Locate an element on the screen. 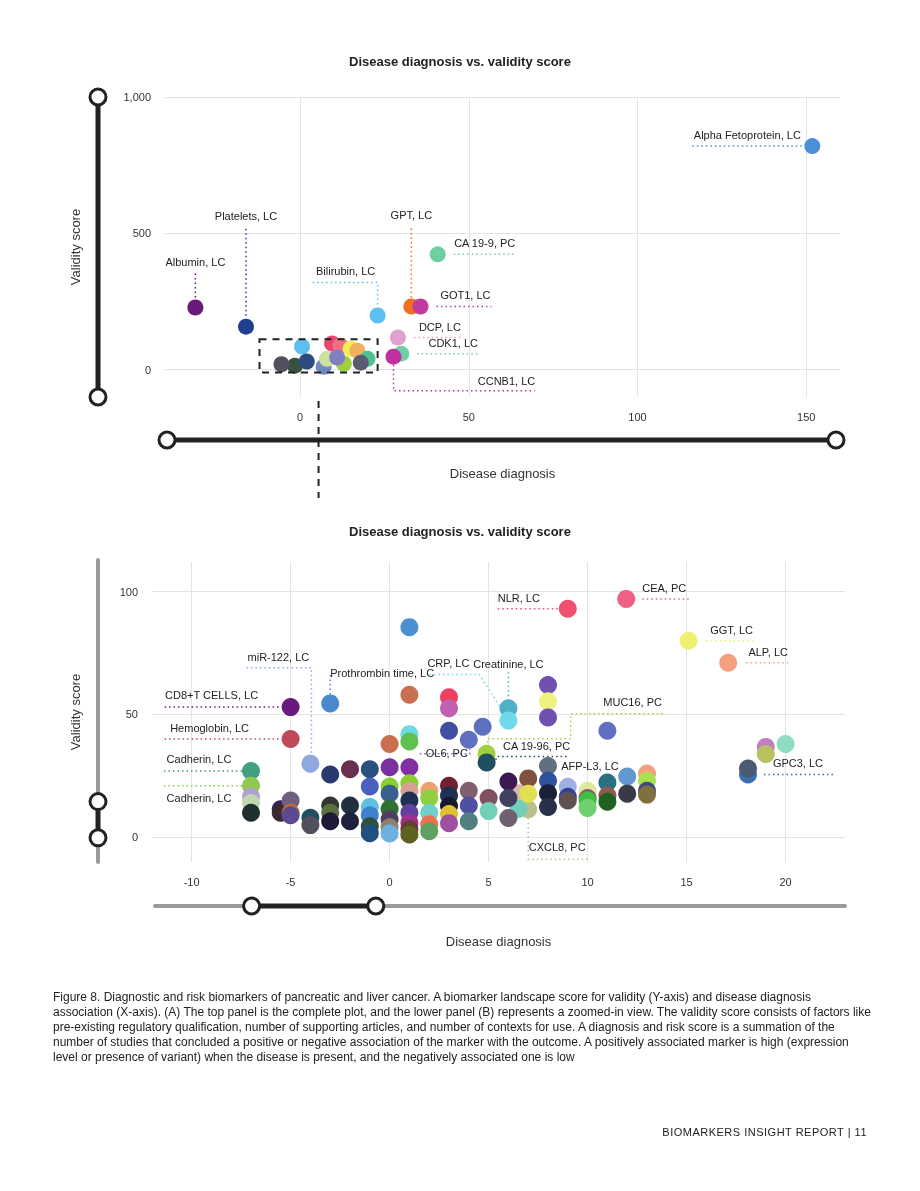  x-tick-label: 20 is located at coordinates (785, 881).